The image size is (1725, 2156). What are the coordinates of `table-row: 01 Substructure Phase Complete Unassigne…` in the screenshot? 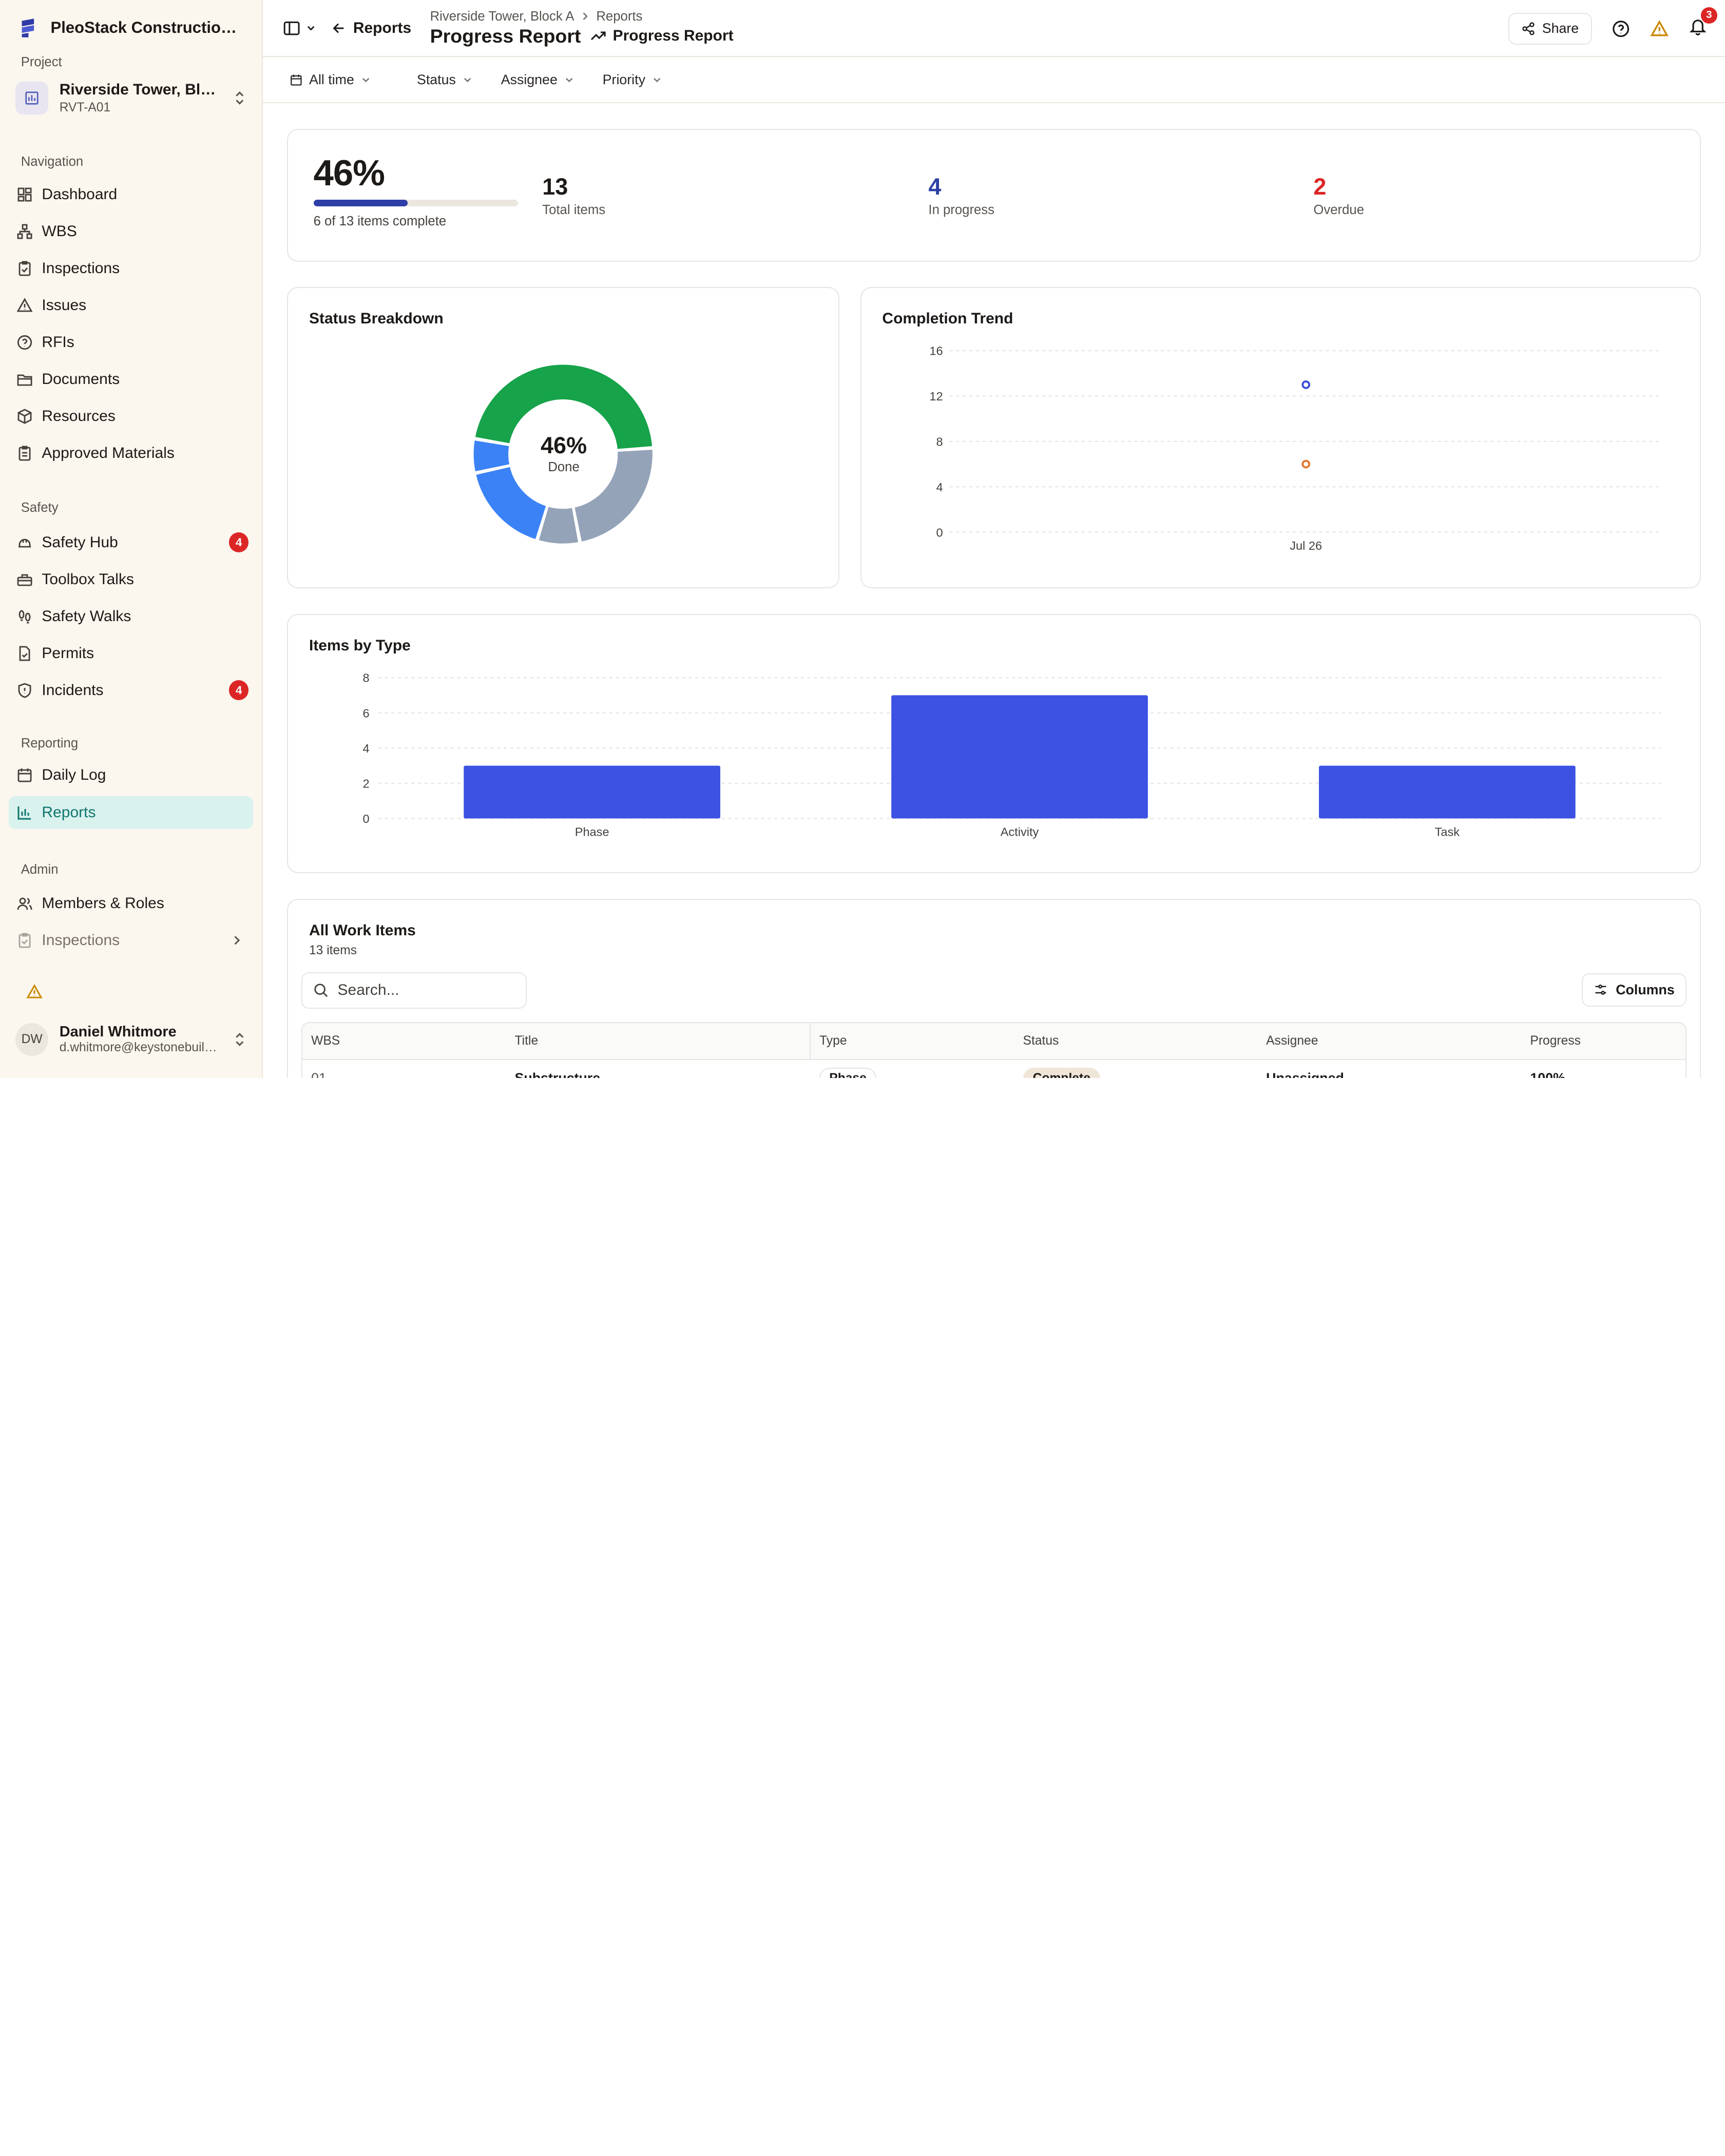 It's located at (994, 1068).